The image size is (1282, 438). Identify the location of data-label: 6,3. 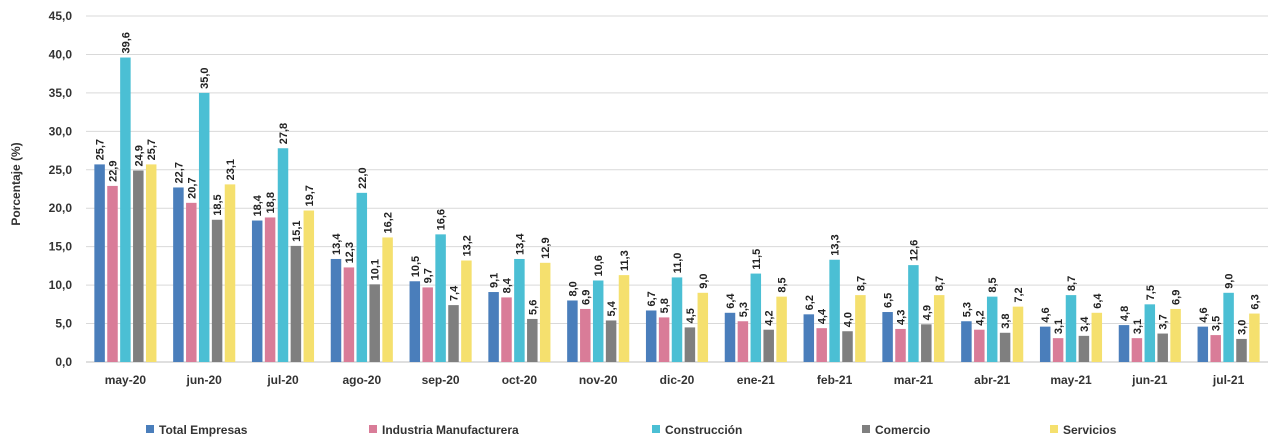
(1255, 301).